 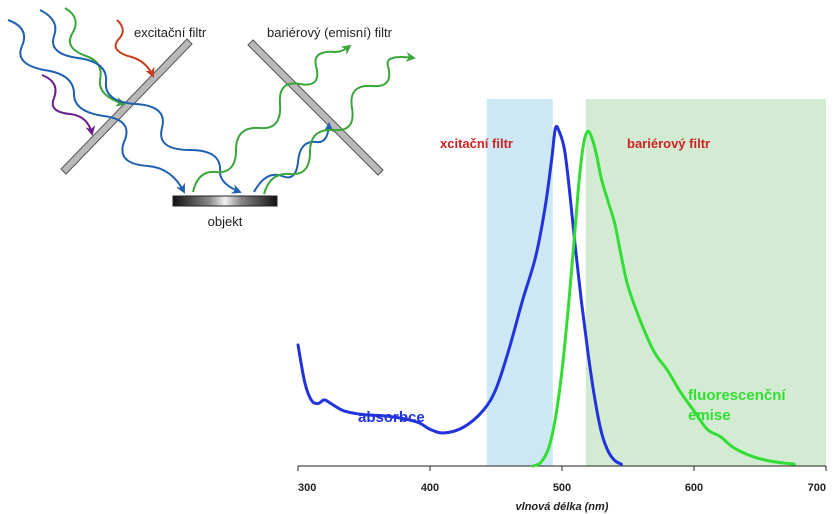 I want to click on x-tick-label-500: 500, so click(x=562, y=488).